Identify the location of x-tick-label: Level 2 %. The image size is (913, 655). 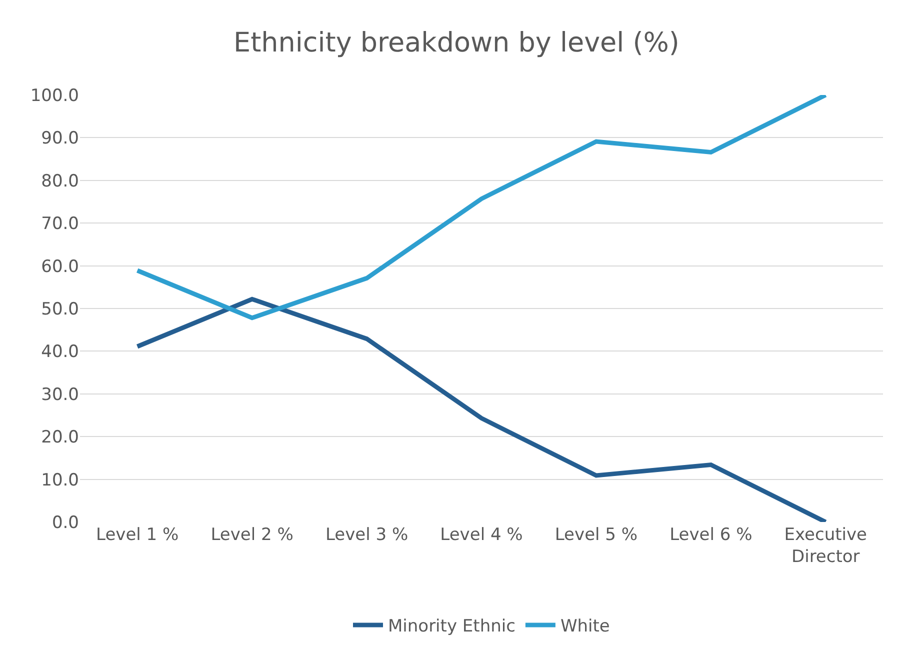
(252, 535).